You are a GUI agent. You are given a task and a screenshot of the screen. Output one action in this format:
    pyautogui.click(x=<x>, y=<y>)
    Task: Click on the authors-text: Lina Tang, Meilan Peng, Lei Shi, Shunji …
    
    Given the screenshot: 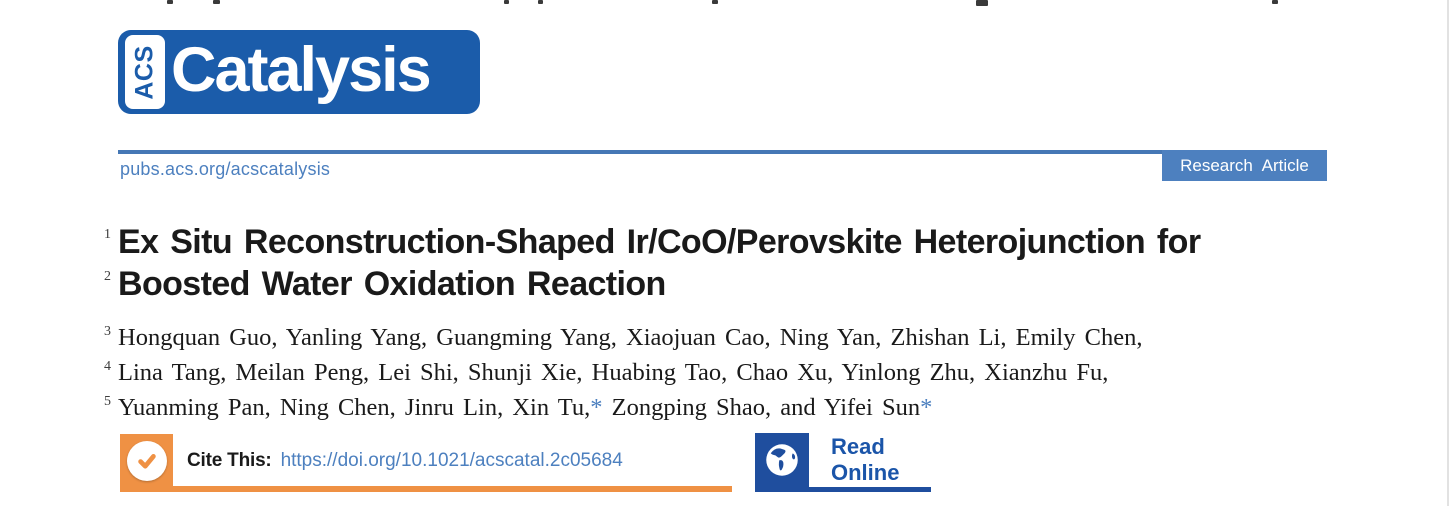 What is the action you would take?
    pyautogui.click(x=613, y=372)
    